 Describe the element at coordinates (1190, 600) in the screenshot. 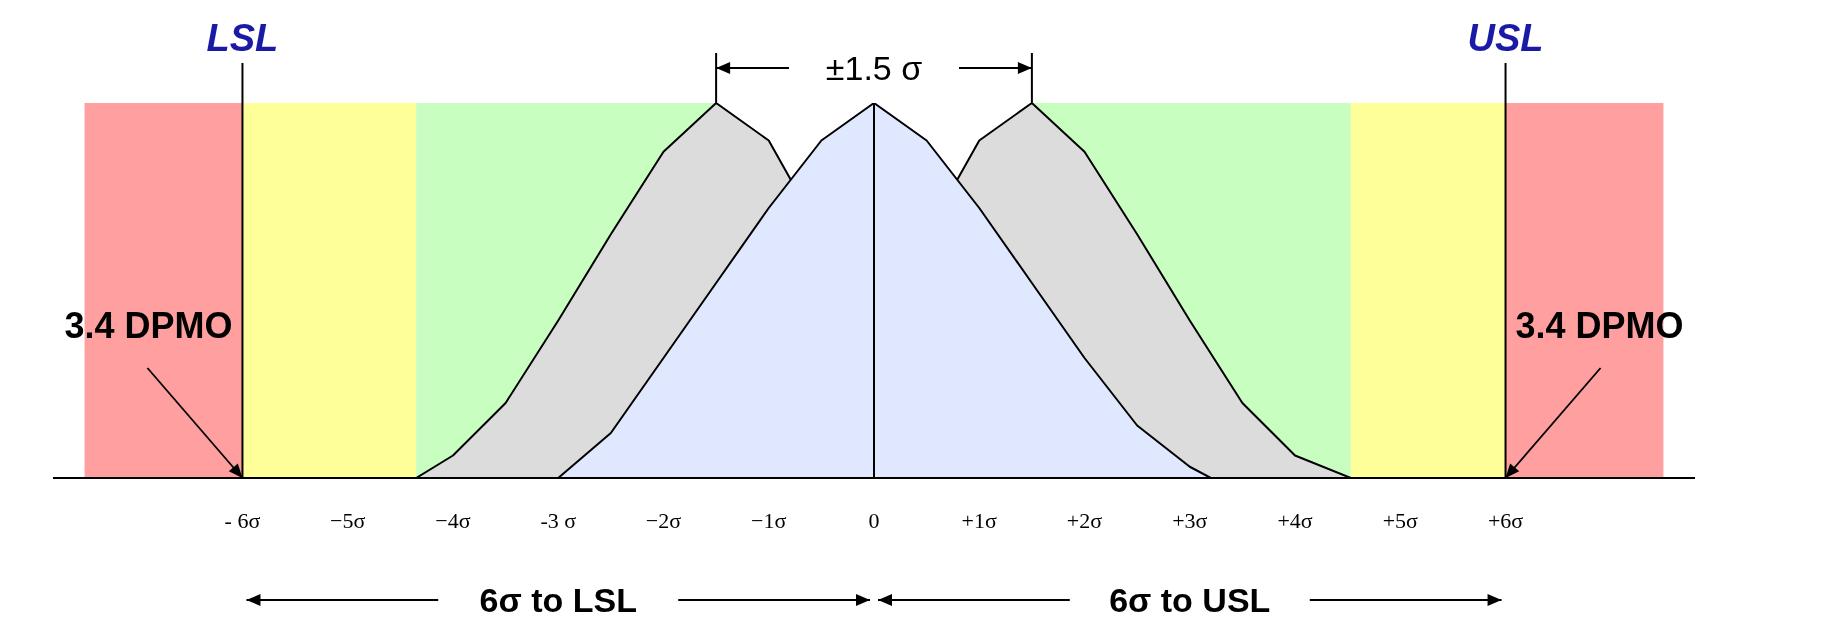

I see `text: 6σ to USL` at that location.